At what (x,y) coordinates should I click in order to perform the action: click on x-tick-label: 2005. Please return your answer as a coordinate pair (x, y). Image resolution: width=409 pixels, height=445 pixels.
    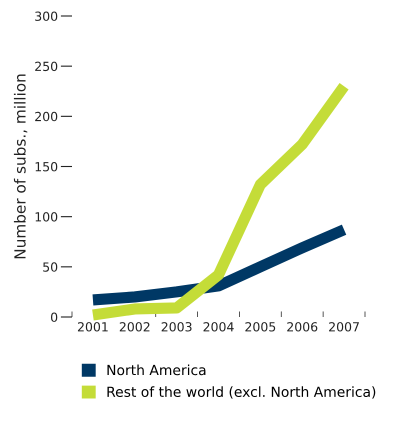
    Looking at the image, I should click on (260, 327).